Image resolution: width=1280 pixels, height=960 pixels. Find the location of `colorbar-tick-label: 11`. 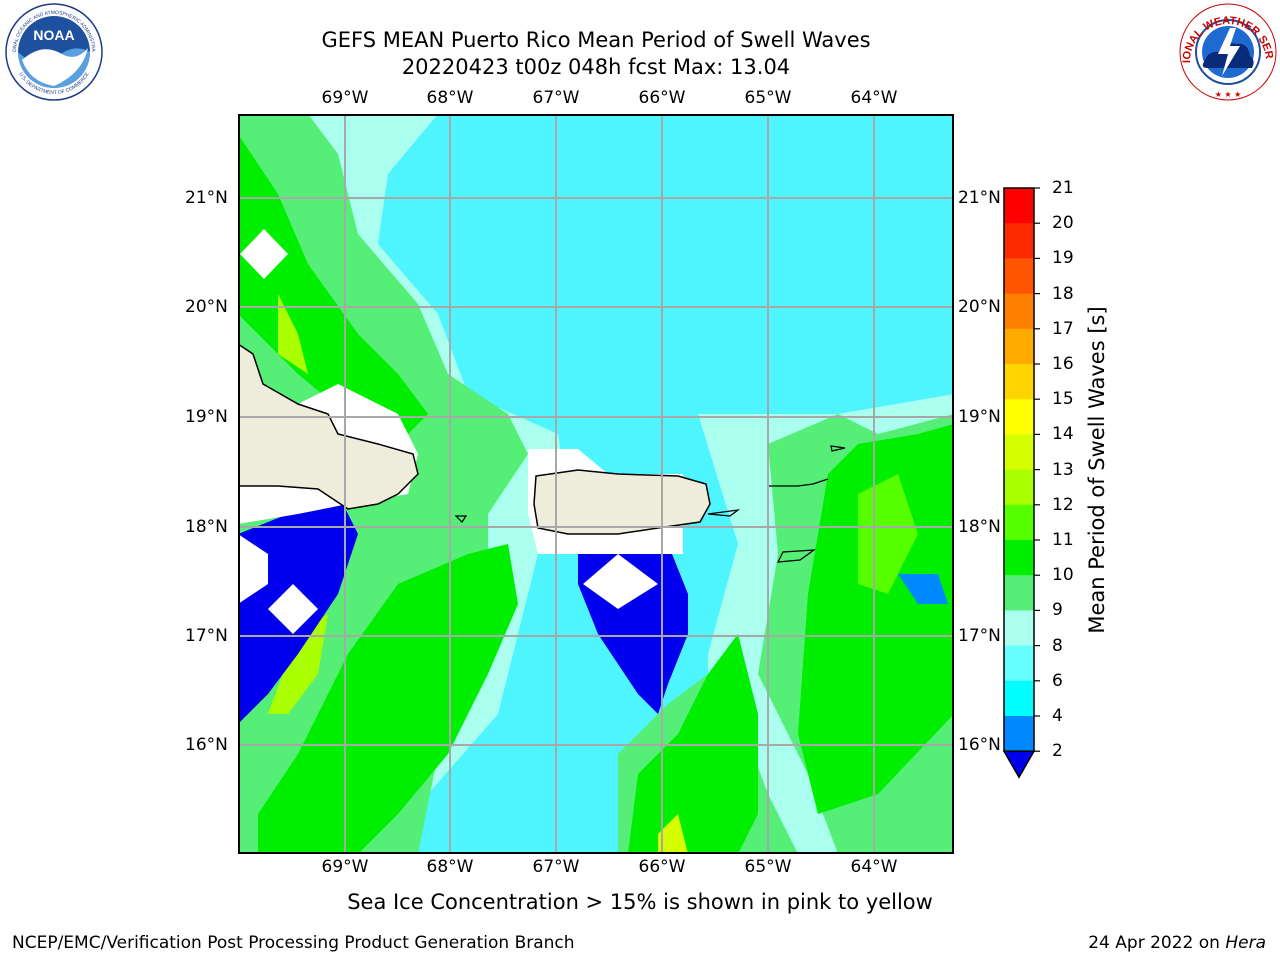

colorbar-tick-label: 11 is located at coordinates (1063, 540).